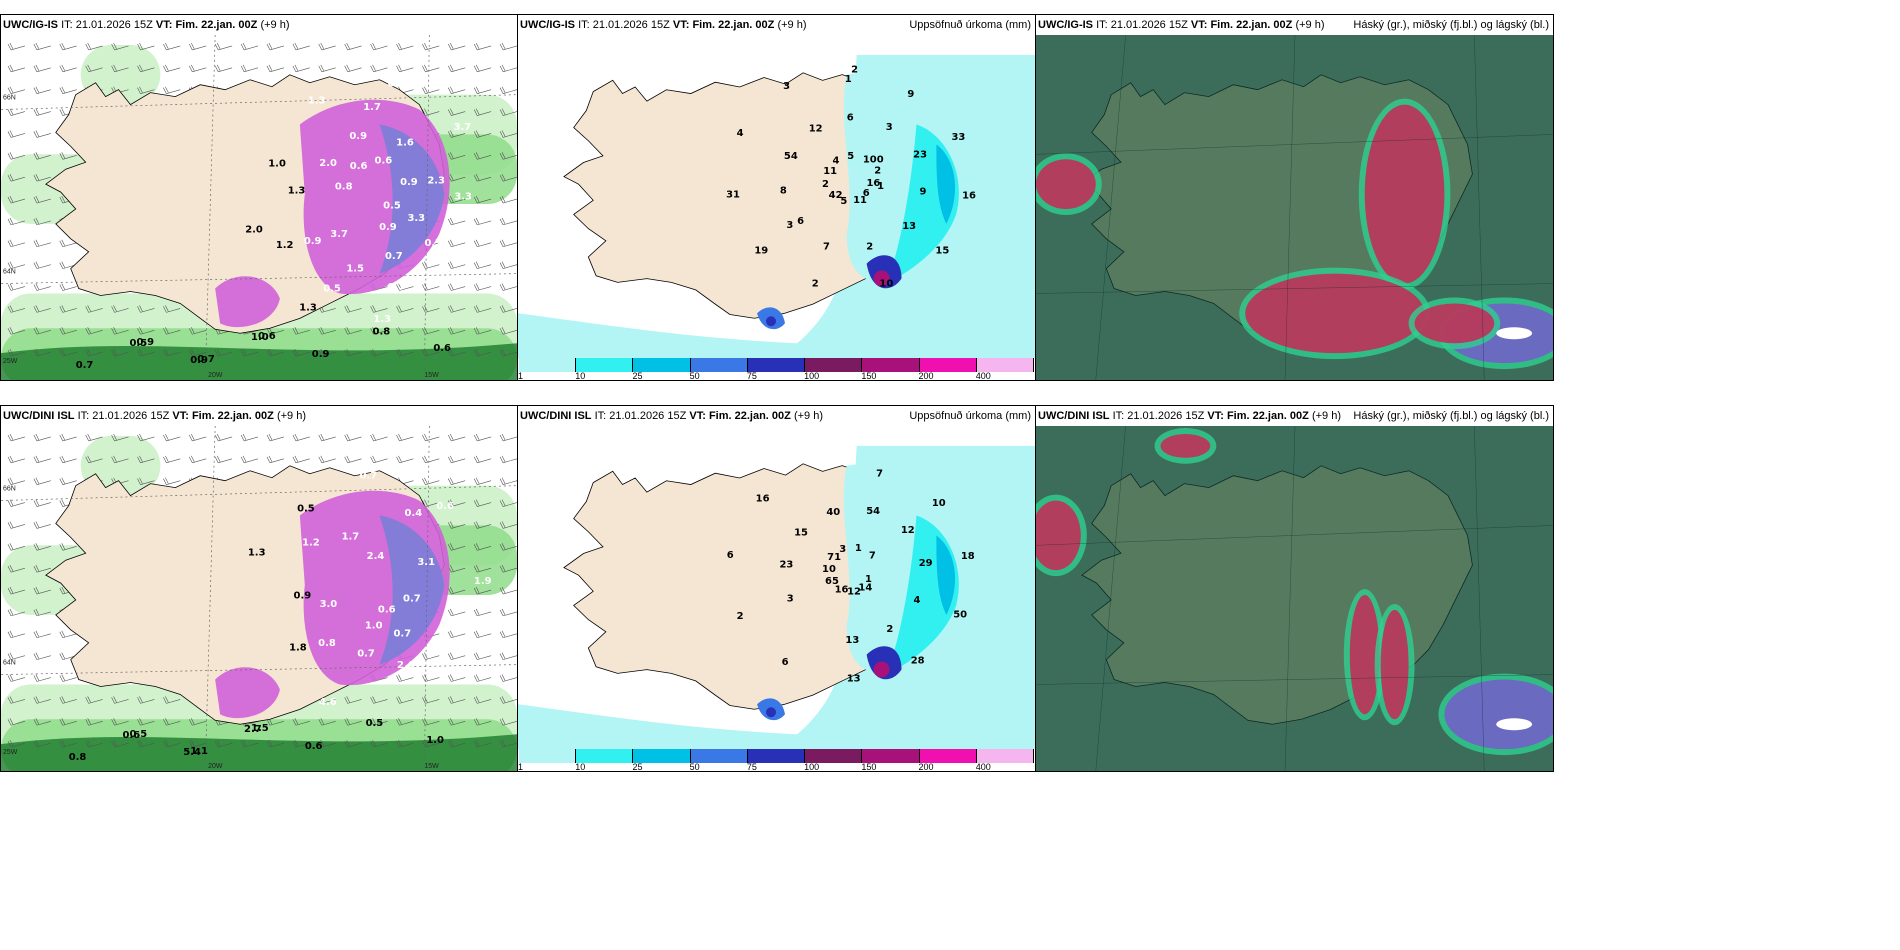  I want to click on snow-depth-label: 3.3, so click(416, 218).